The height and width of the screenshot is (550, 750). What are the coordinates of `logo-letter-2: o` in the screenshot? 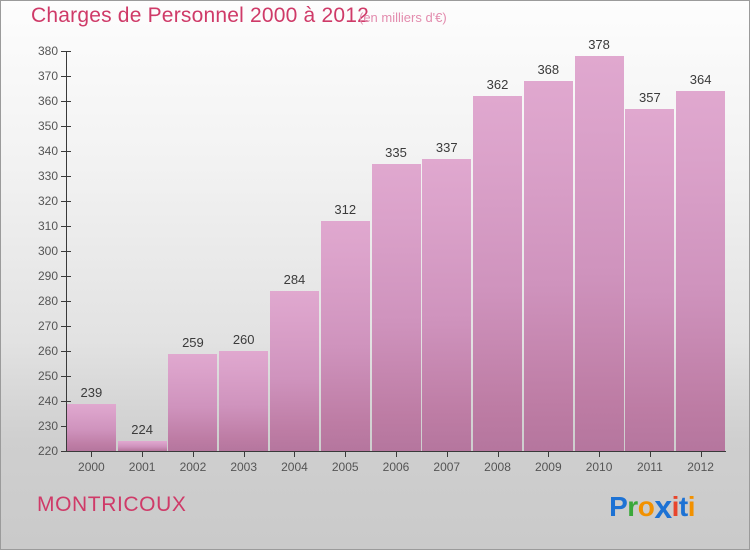 It's located at (646, 506).